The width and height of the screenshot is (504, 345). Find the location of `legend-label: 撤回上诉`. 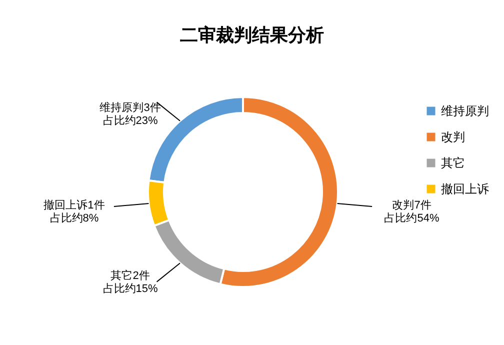

legend-label: 撤回上诉 is located at coordinates (465, 189).